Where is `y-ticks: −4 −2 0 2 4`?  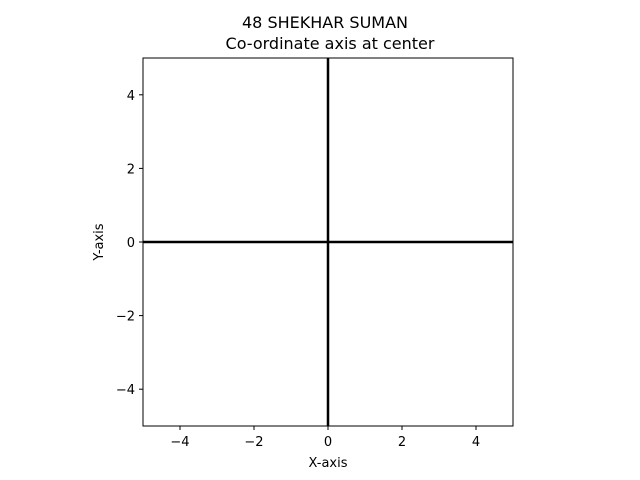
y-ticks: −4 −2 0 2 4 is located at coordinates (129, 243).